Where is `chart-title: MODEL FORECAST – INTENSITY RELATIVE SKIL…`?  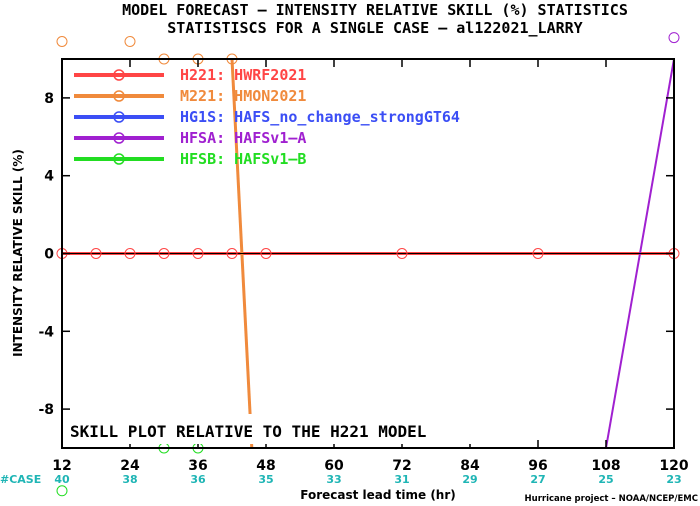
chart-title: MODEL FORECAST – INTENSITY RELATIVE SKIL… is located at coordinates (375, 10).